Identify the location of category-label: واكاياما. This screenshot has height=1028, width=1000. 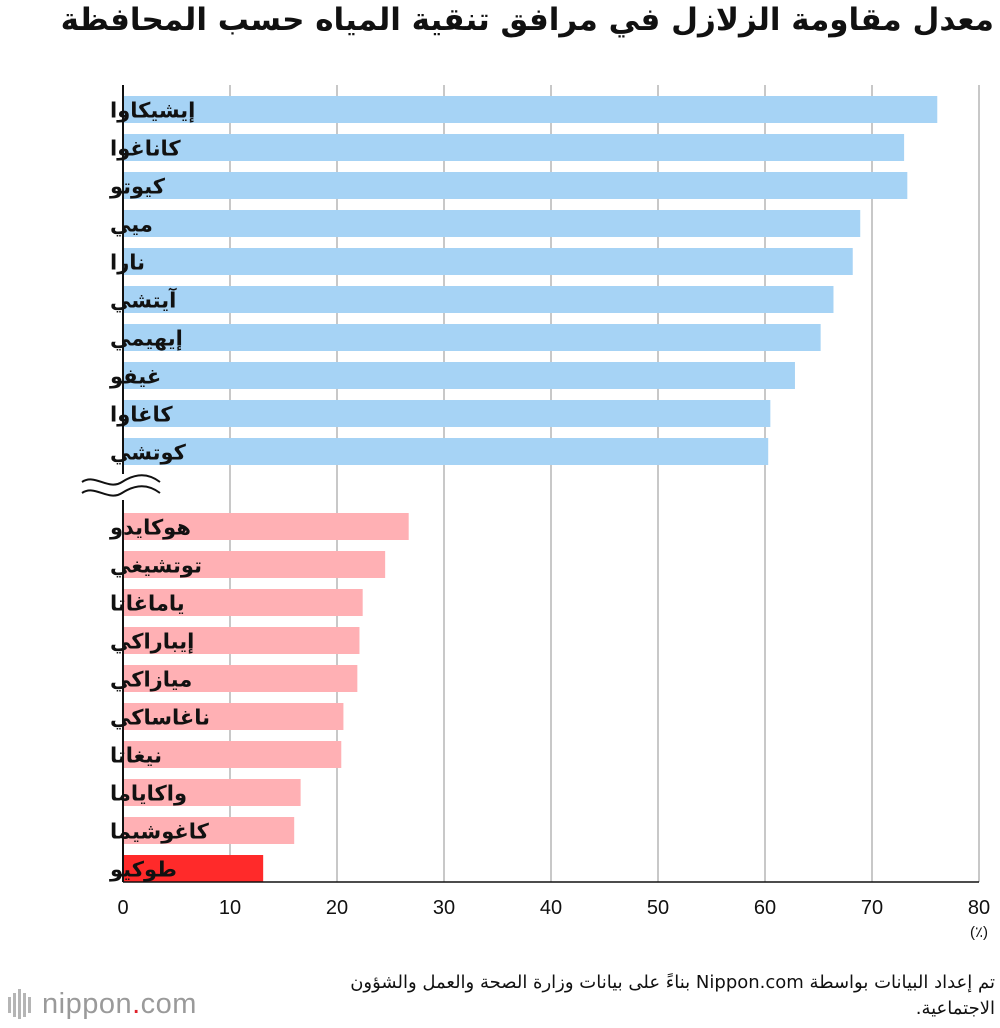
(148, 794).